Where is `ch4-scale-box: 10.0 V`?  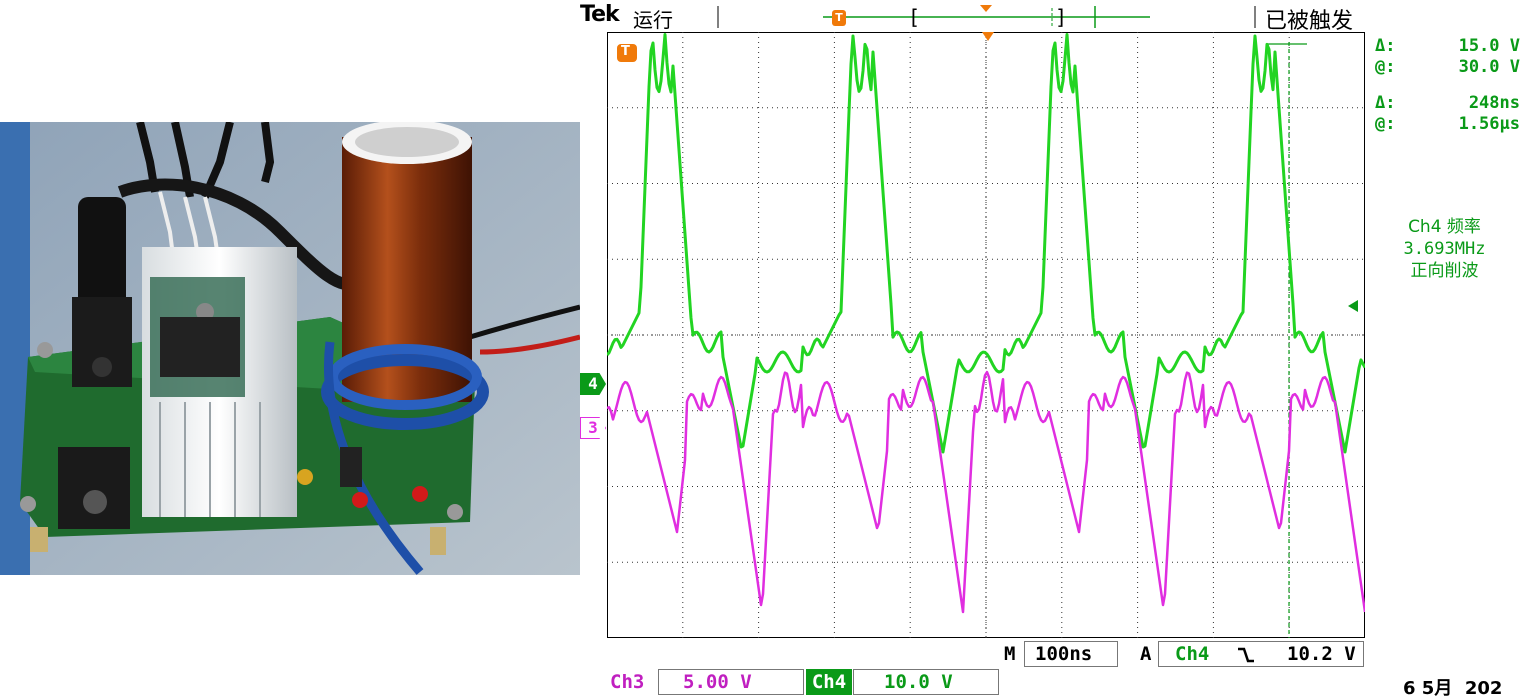
ch4-scale-box: 10.0 V is located at coordinates (926, 682).